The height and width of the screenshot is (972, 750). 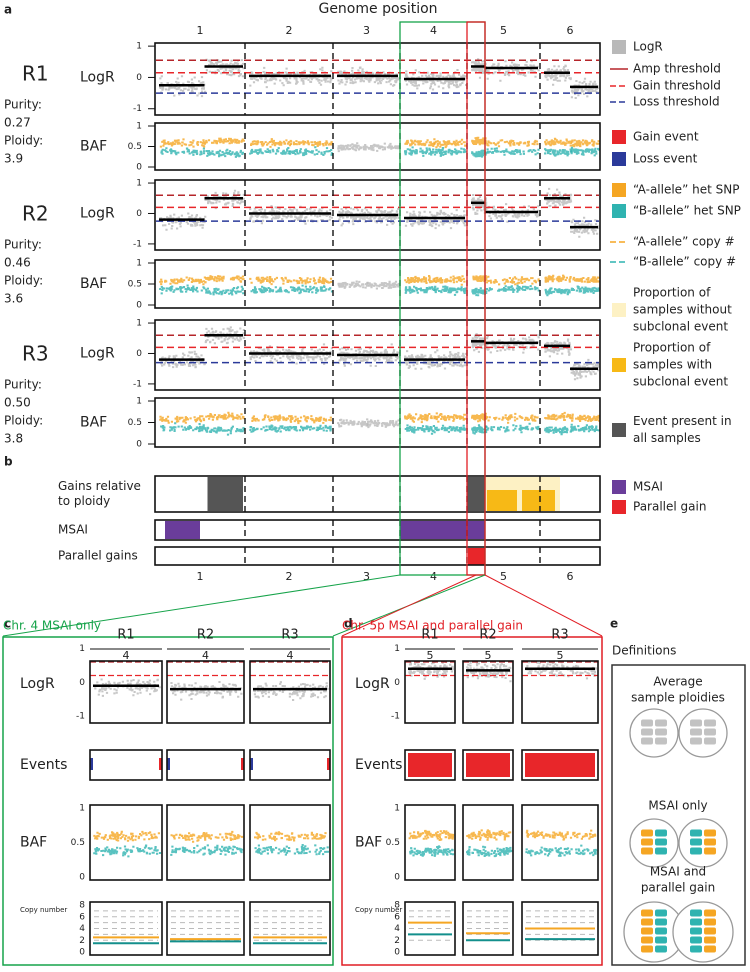 What do you see at coordinates (570, 576) in the screenshot?
I see `label: 6` at bounding box center [570, 576].